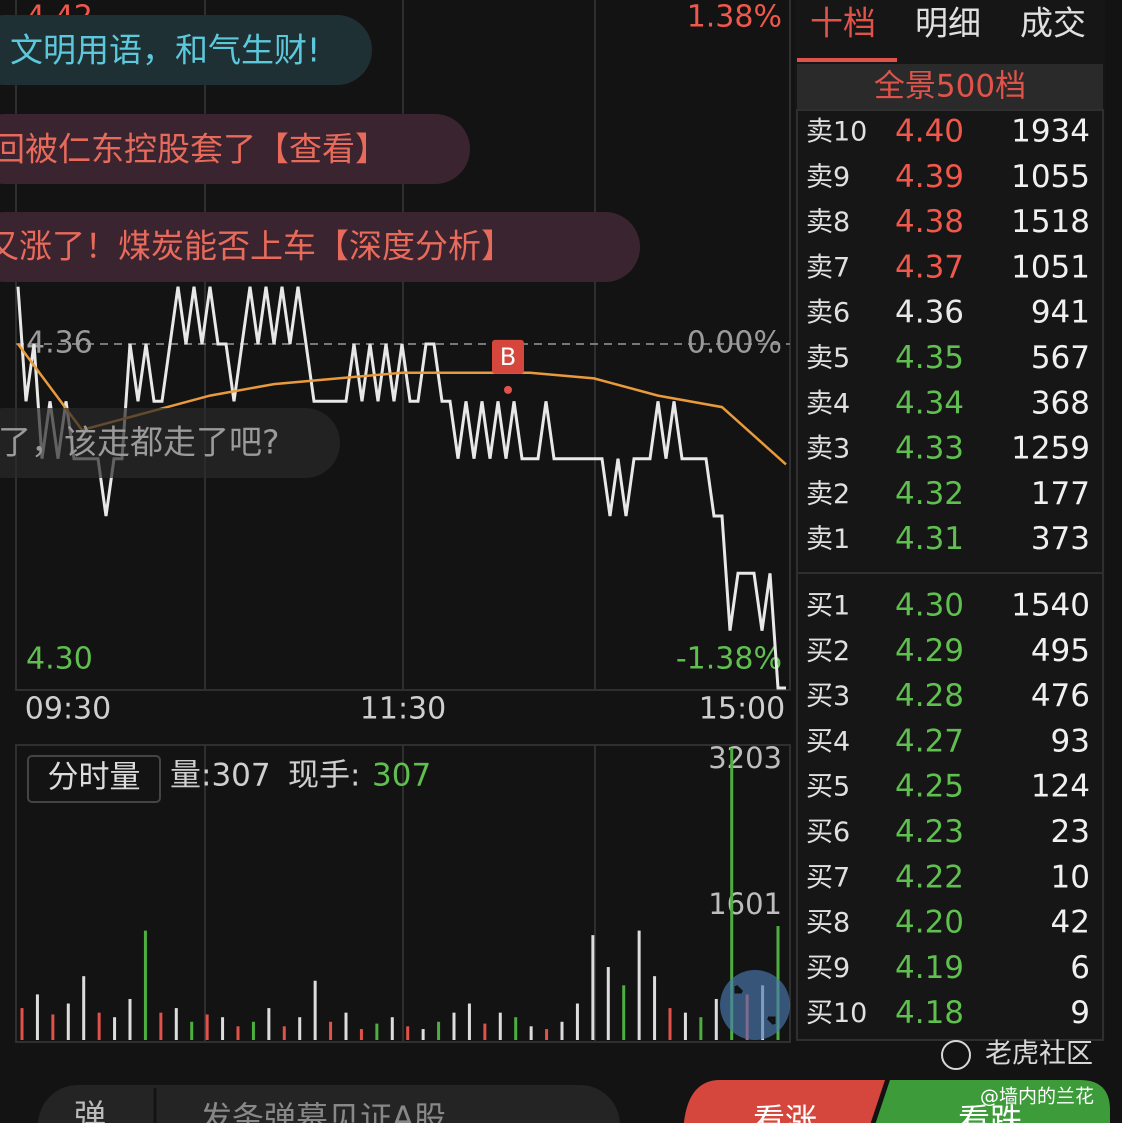 The width and height of the screenshot is (1122, 1123). Describe the element at coordinates (956, 1055) in the screenshot. I see `brand-icon` at that location.